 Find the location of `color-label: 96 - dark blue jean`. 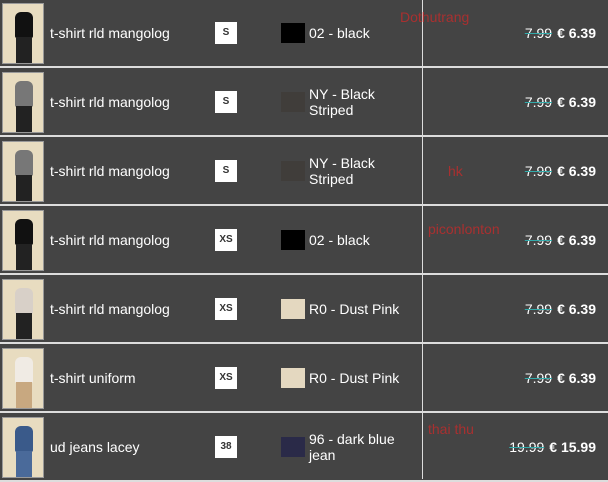

color-label: 96 - dark blue jean is located at coordinates (352, 447).